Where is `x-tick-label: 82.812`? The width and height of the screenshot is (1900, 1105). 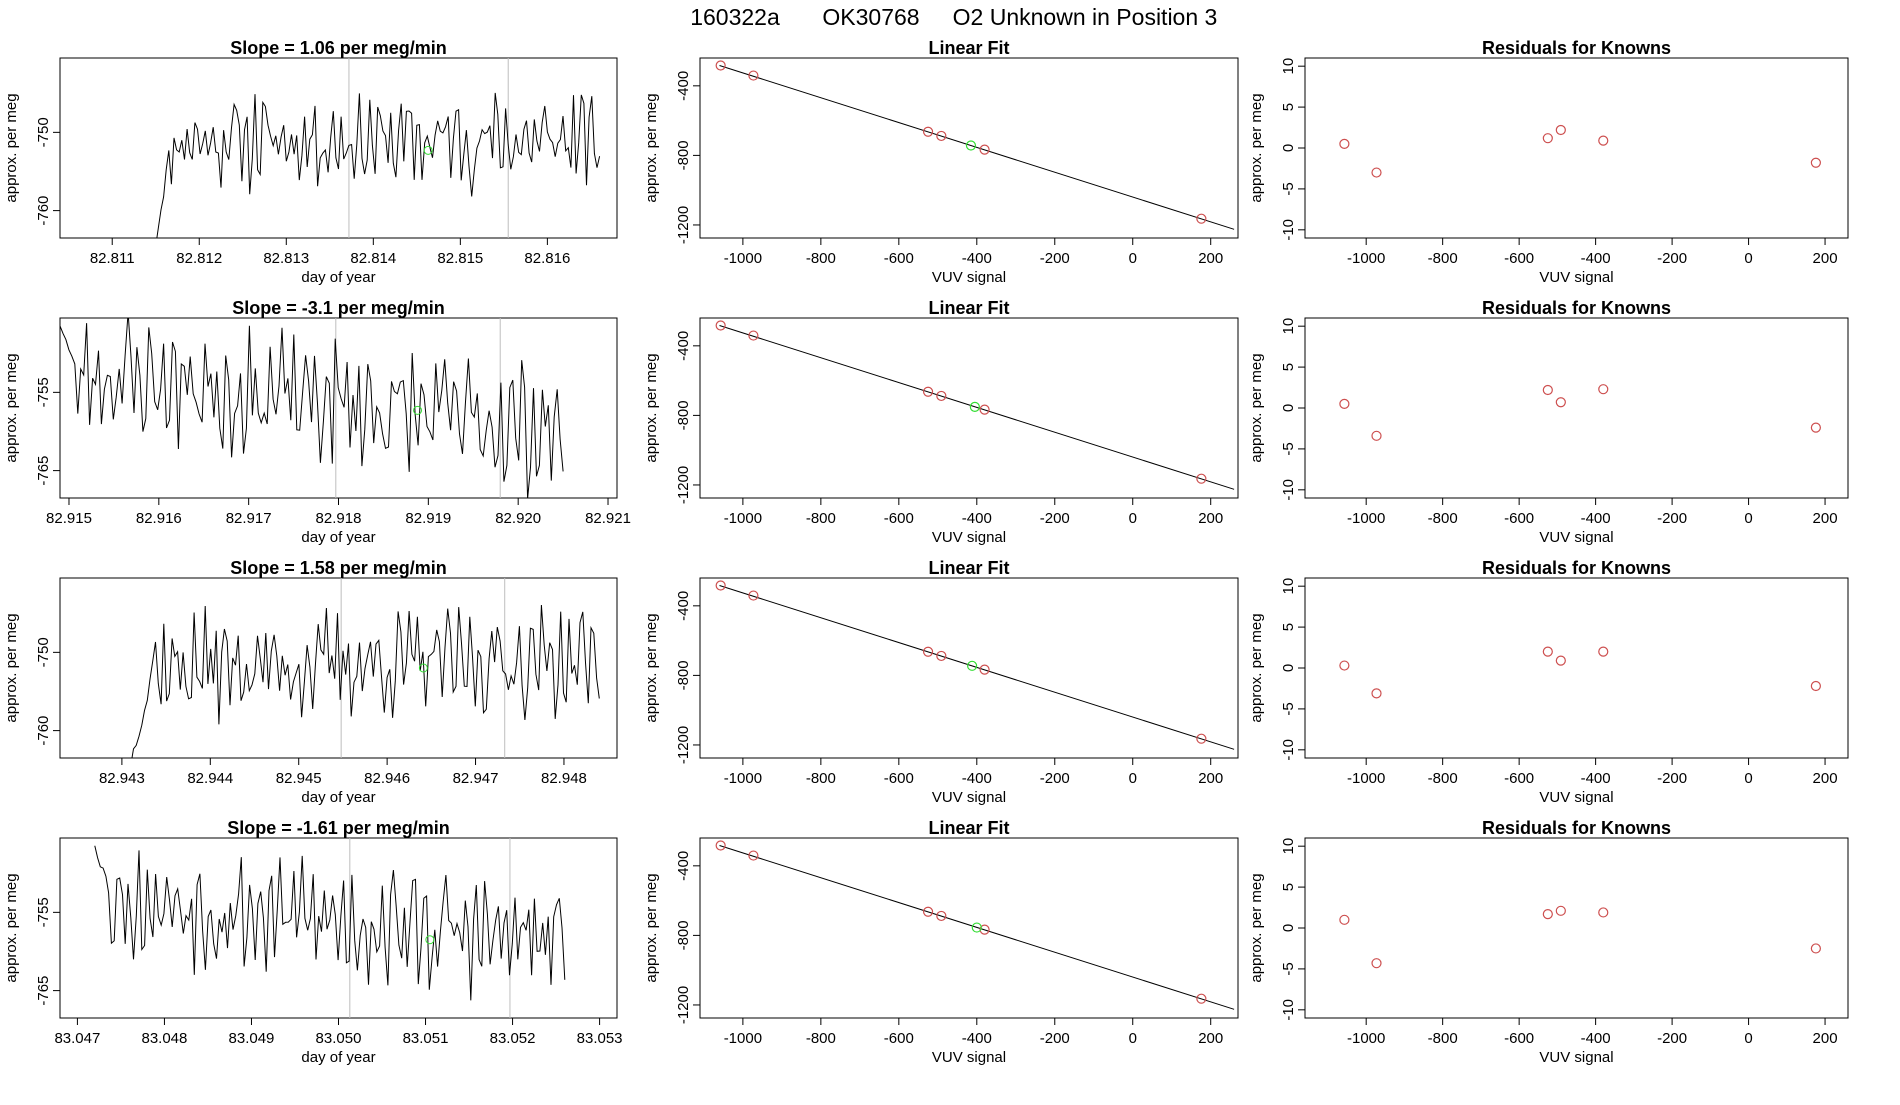 x-tick-label: 82.812 is located at coordinates (199, 258).